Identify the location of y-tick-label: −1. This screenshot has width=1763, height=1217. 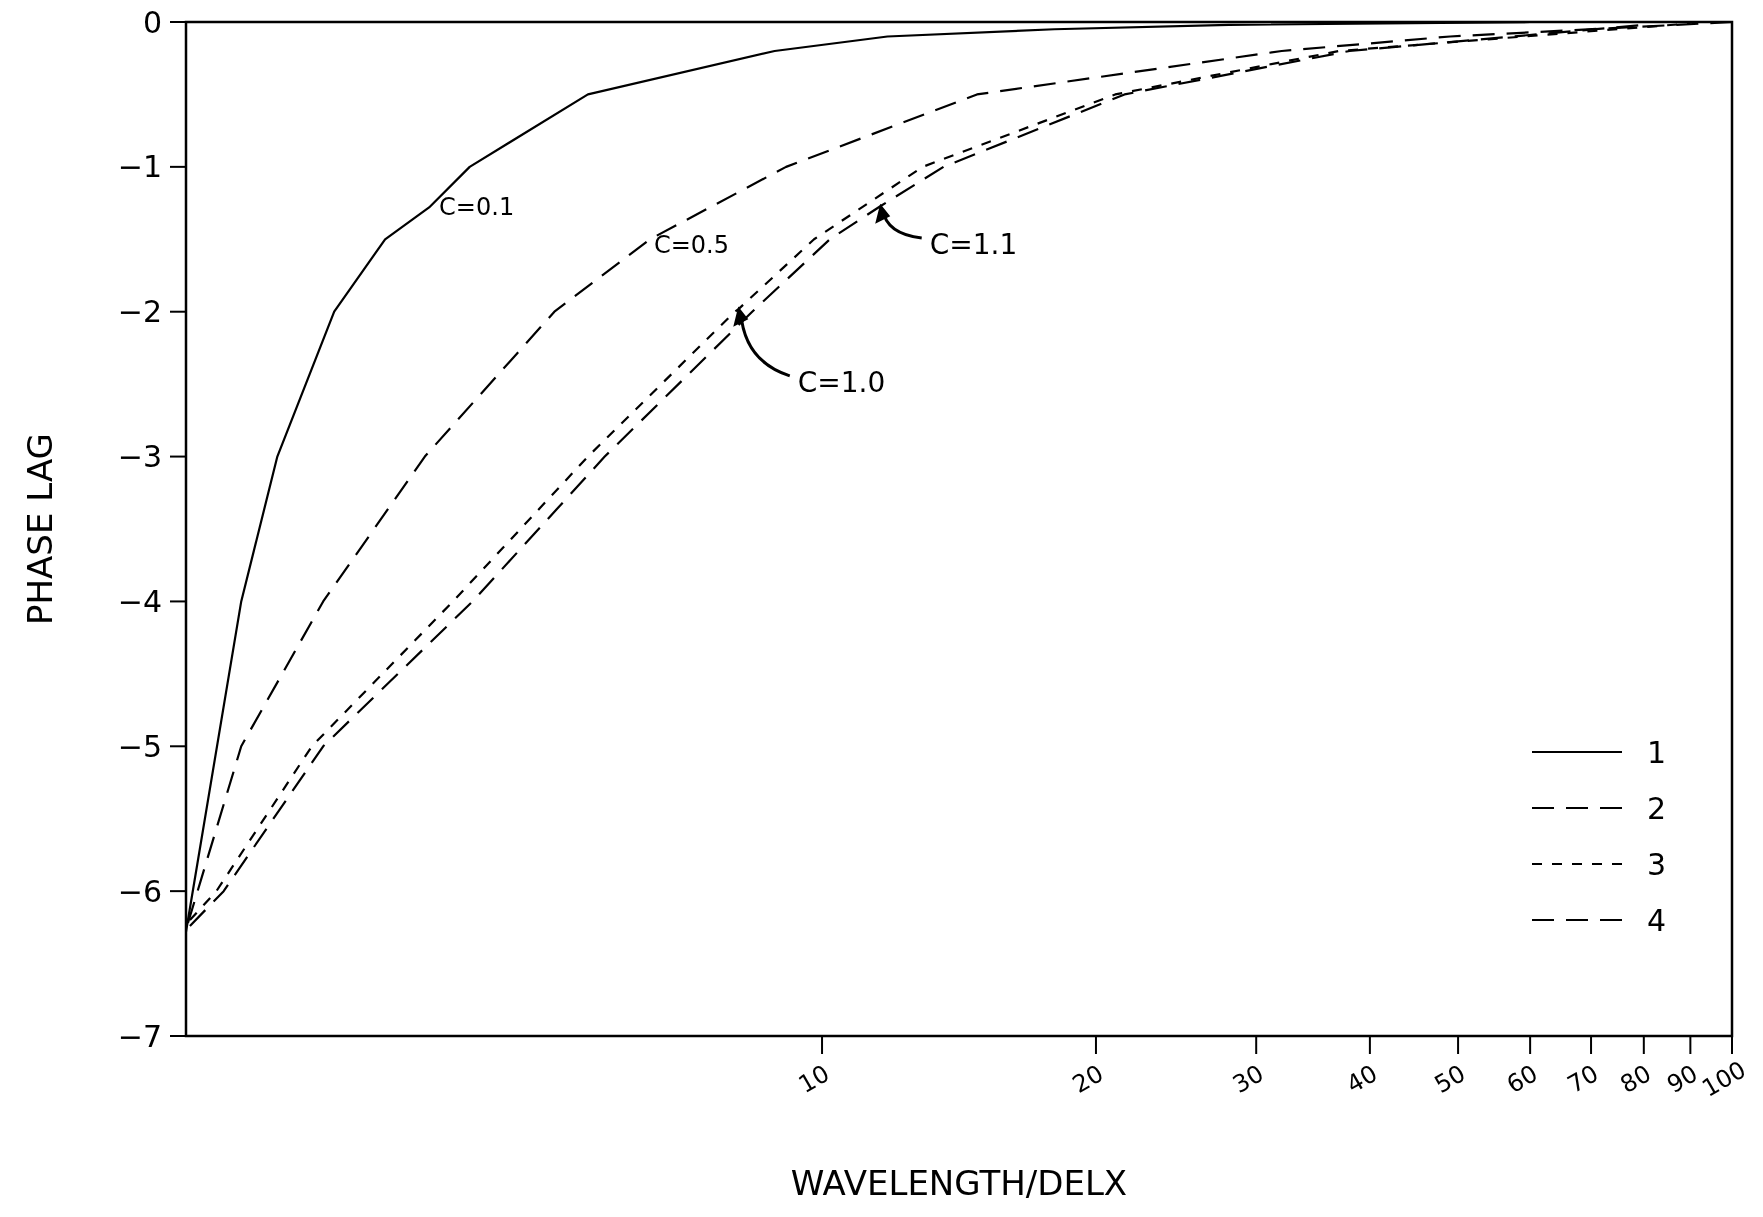
(139, 167).